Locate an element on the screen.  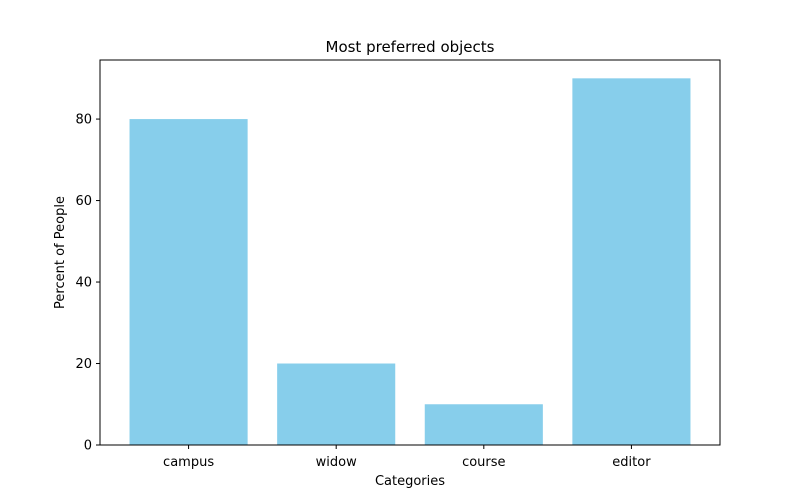
x-tick-label-course: course is located at coordinates (483, 462).